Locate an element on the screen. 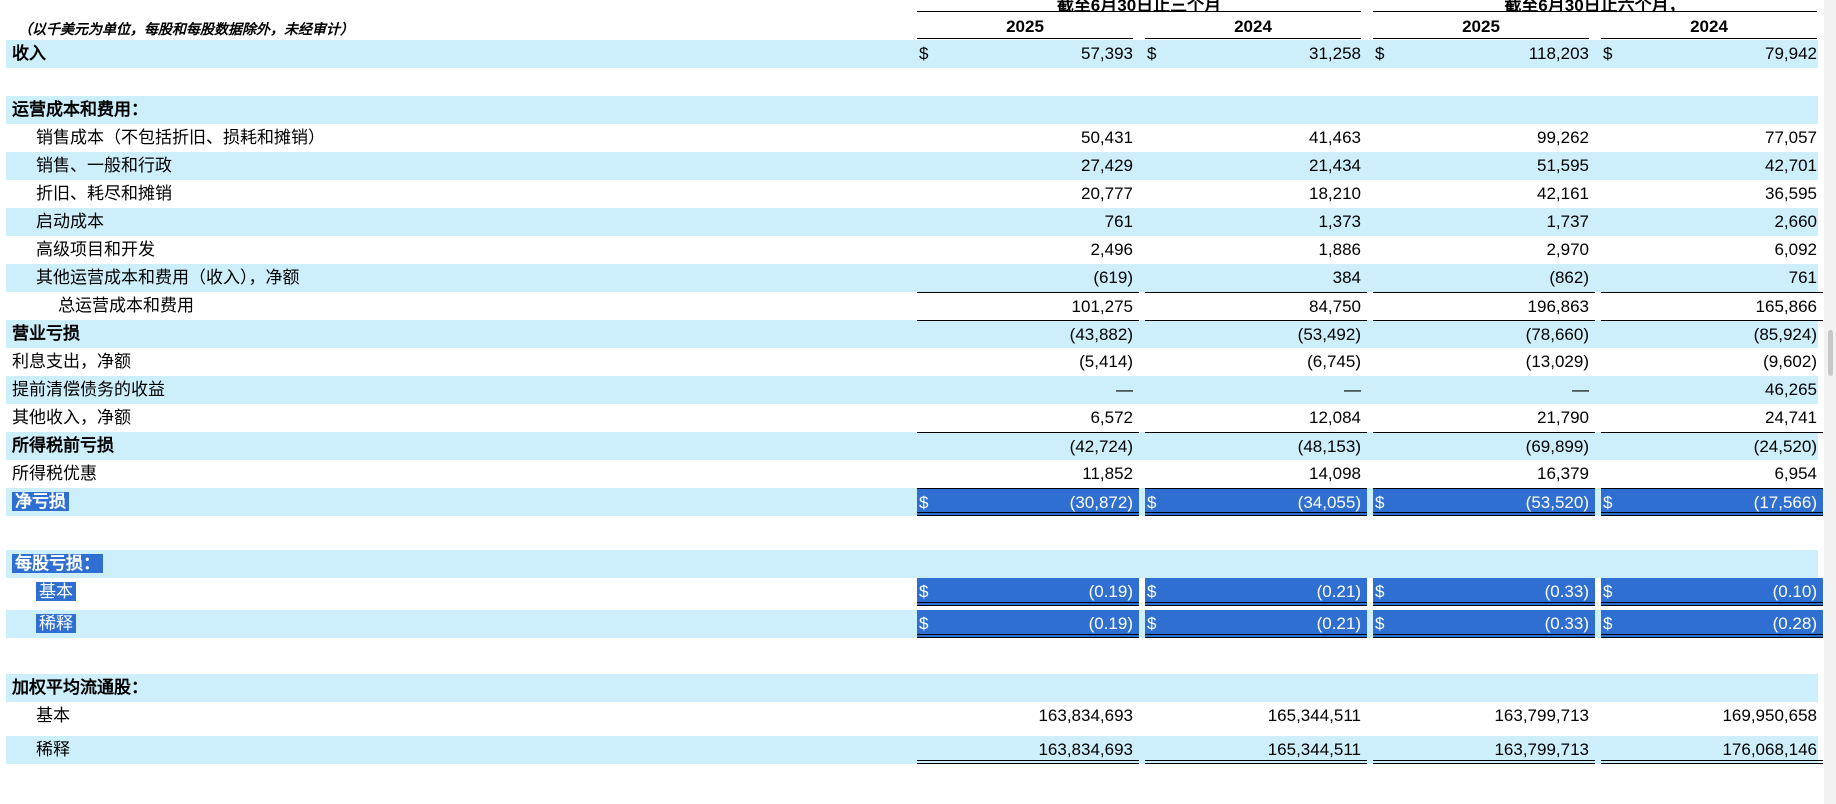 The image size is (1836, 804). value-cell: (862) is located at coordinates (1484, 278).